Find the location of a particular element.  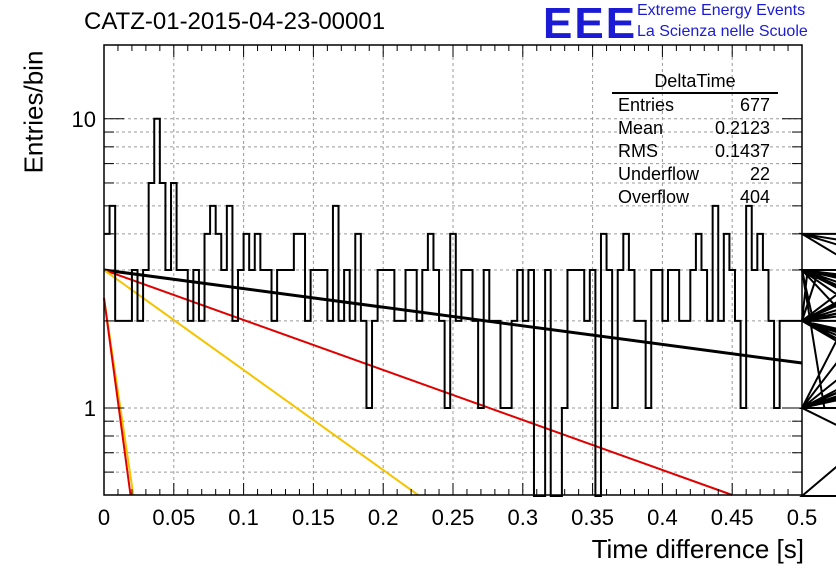

stats-label: Underflow is located at coordinates (659, 174).